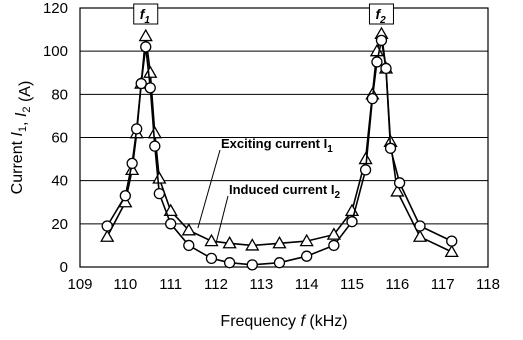  Describe the element at coordinates (59, 94) in the screenshot. I see `y-tick-80: 80` at that location.